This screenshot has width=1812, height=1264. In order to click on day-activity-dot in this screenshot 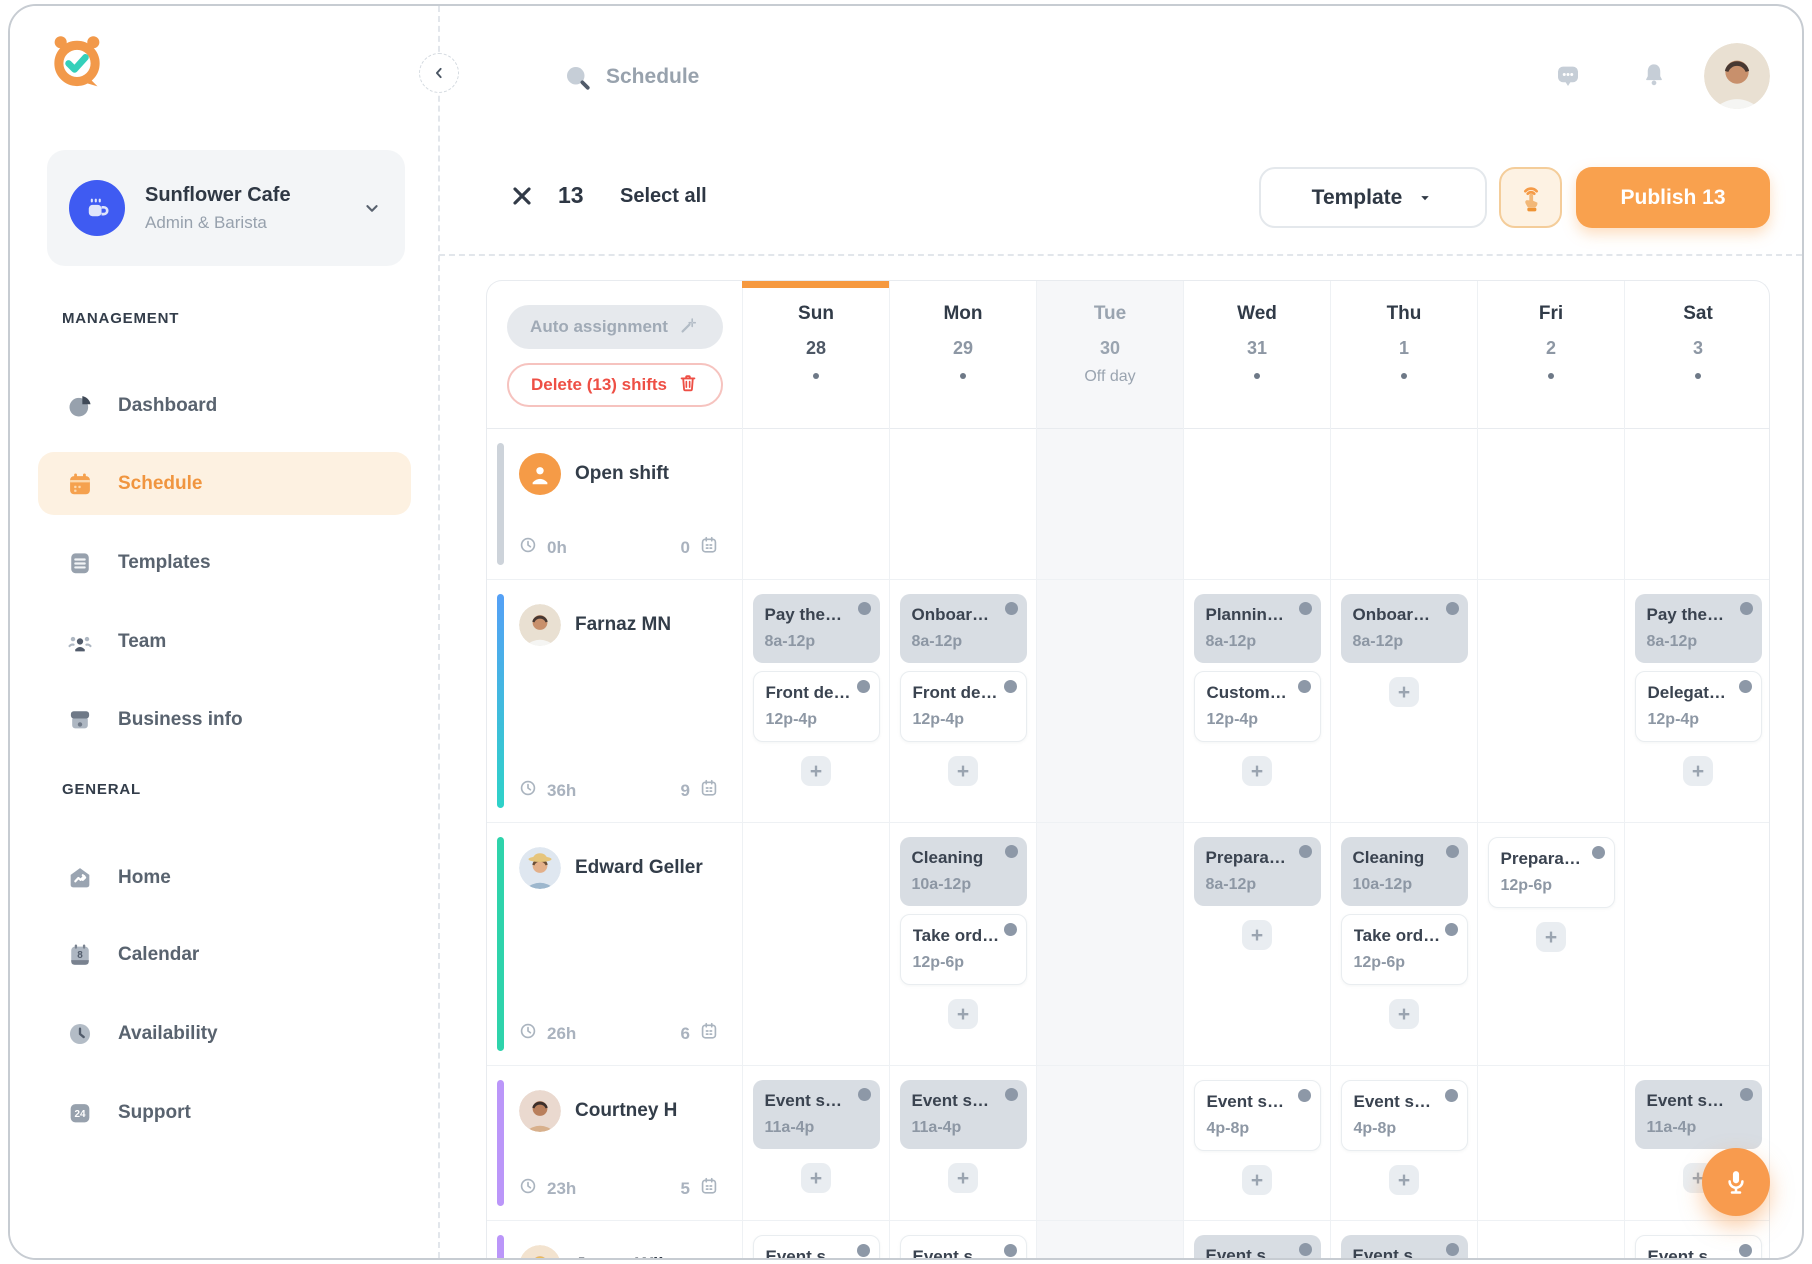, I will do `click(816, 376)`.